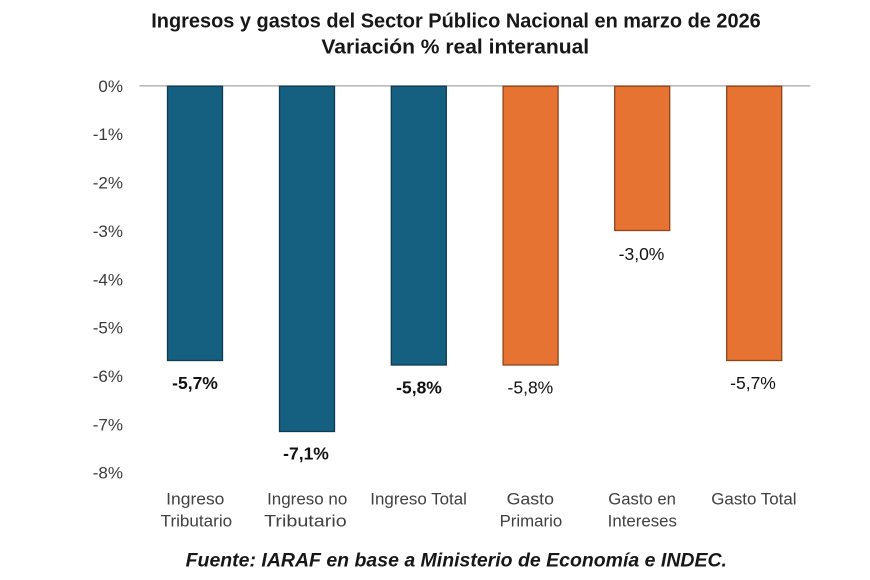 The width and height of the screenshot is (870, 580). Describe the element at coordinates (108, 231) in the screenshot. I see `svg-text: -3%` at that location.